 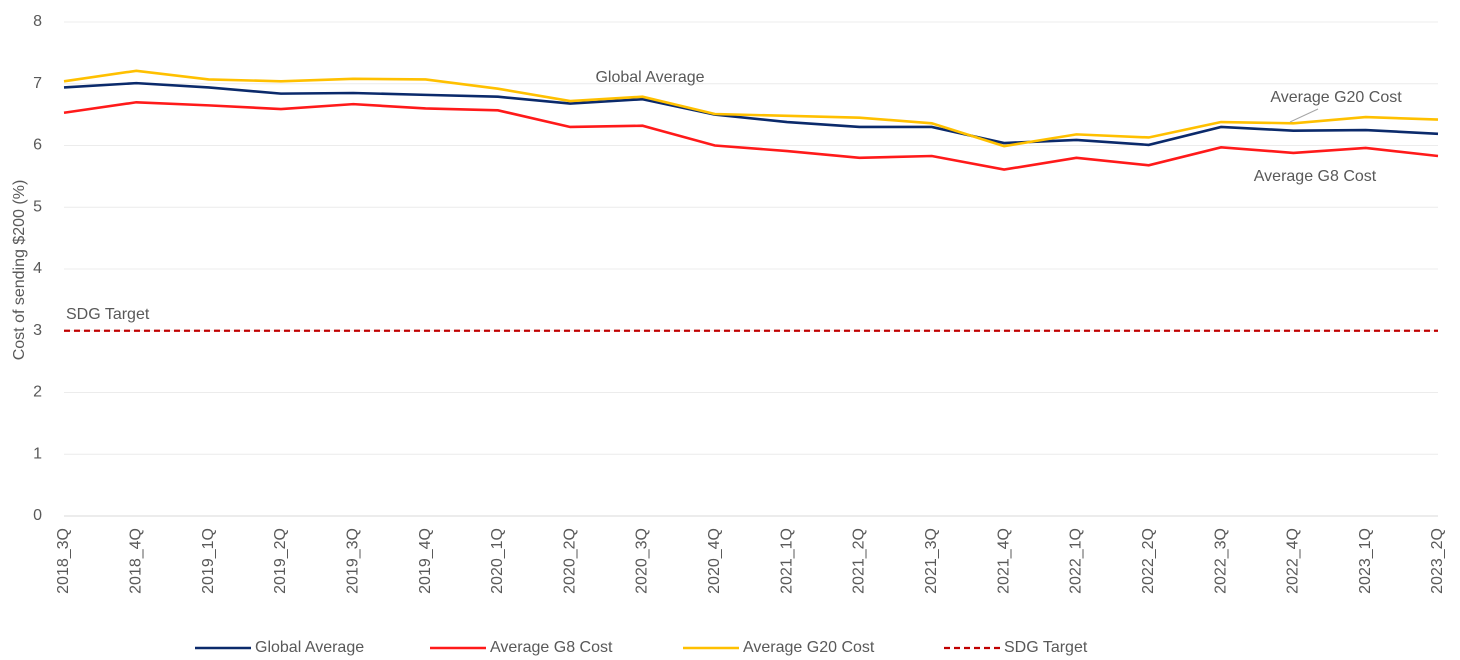 I want to click on x-tick-label: 2019_3Q, so click(x=352, y=561).